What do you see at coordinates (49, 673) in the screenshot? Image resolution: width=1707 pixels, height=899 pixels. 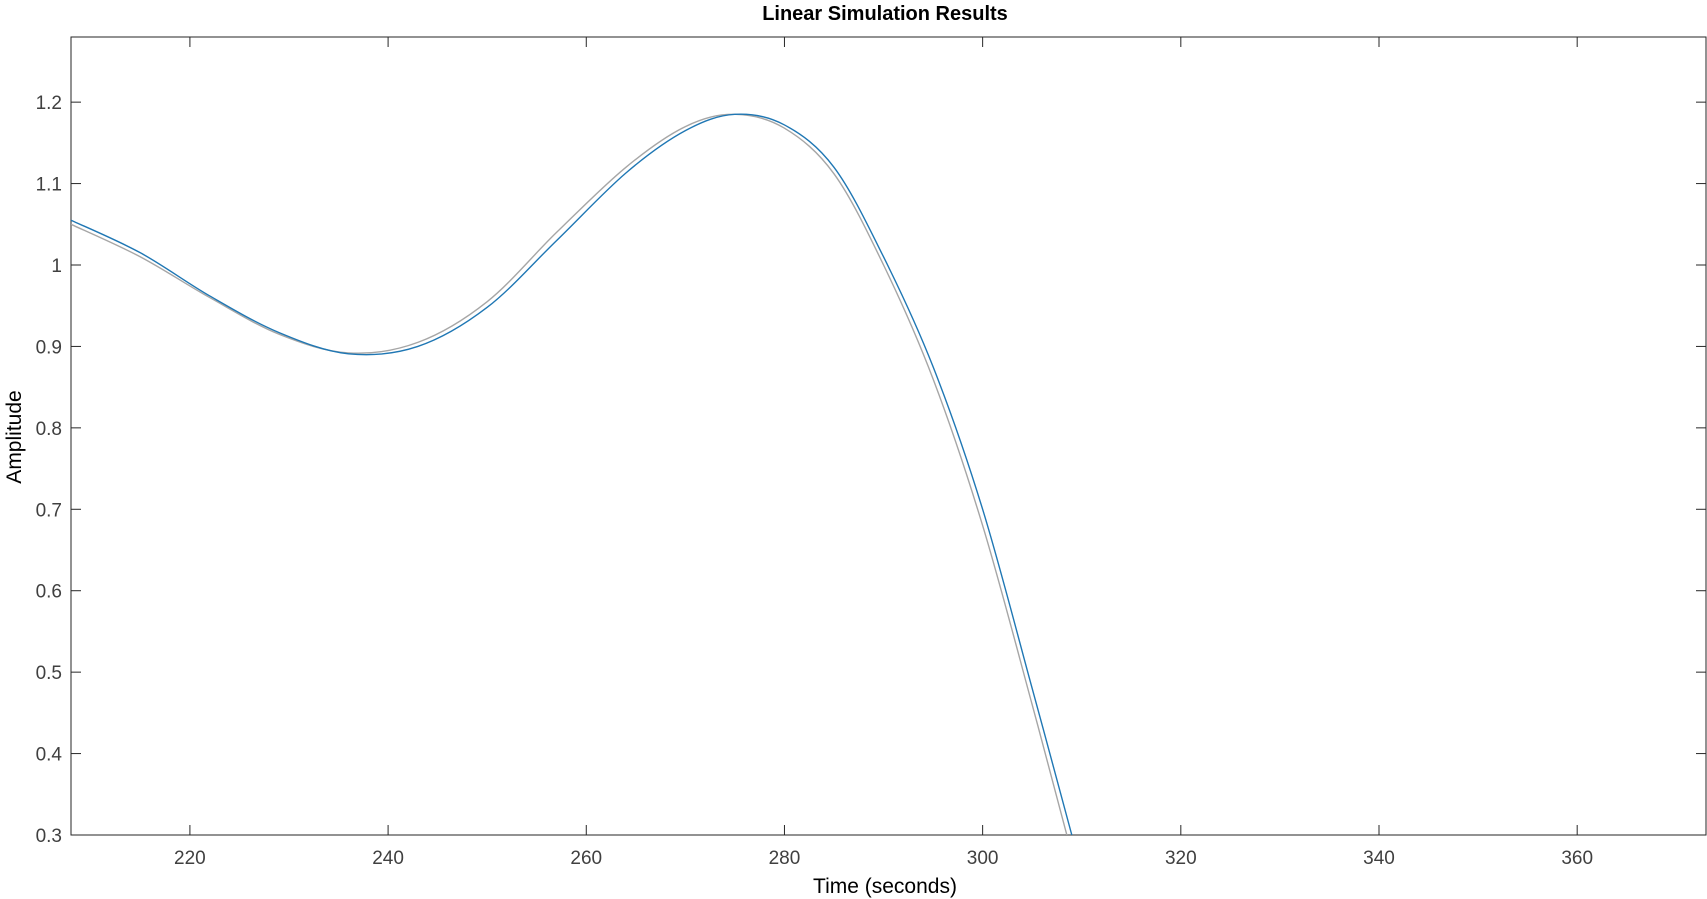 I see `y-tick-label: 0.5` at bounding box center [49, 673].